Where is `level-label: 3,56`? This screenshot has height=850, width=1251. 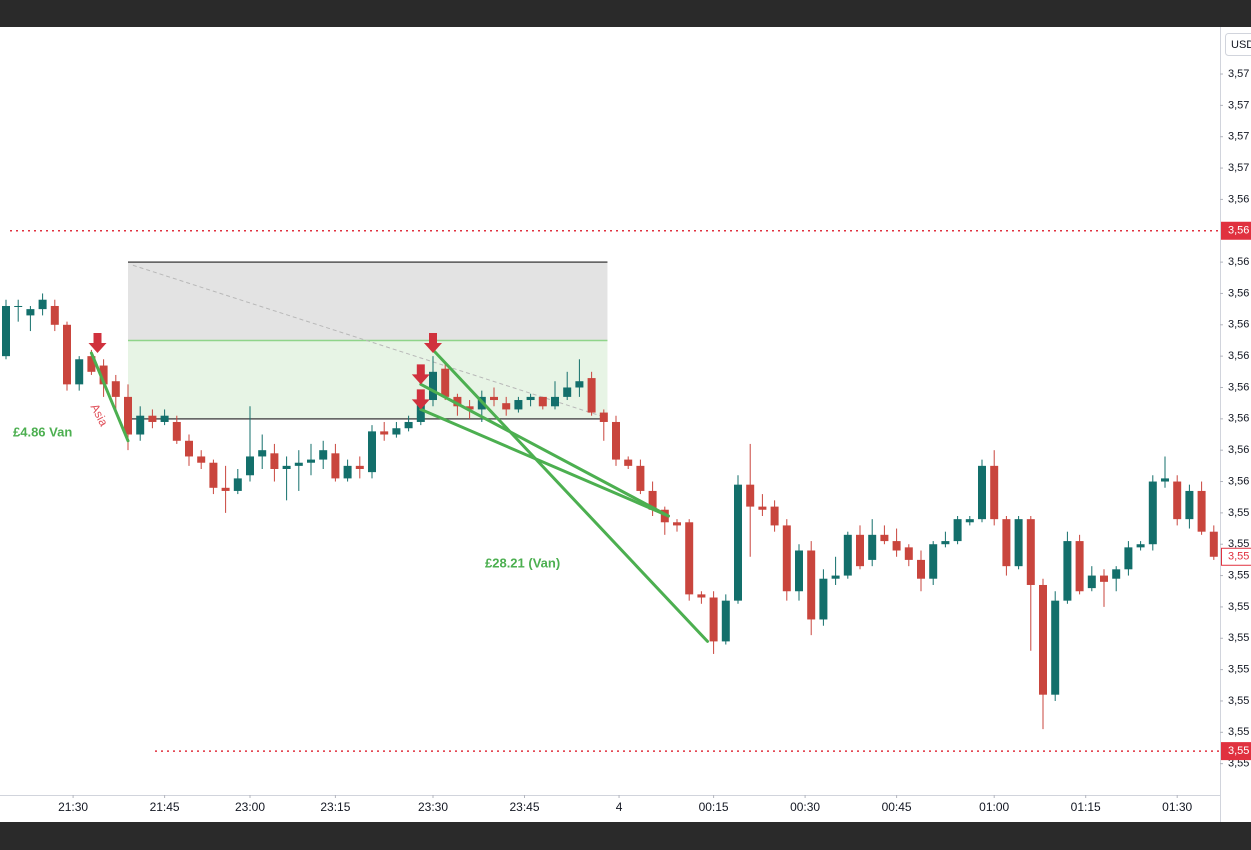 level-label: 3,56 is located at coordinates (1238, 231).